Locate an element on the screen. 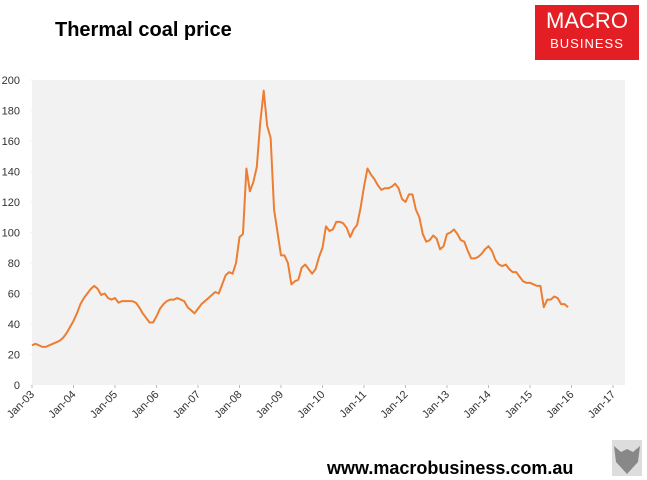 This screenshot has height=480, width=647. y-tick-label: 0 is located at coordinates (17, 386).